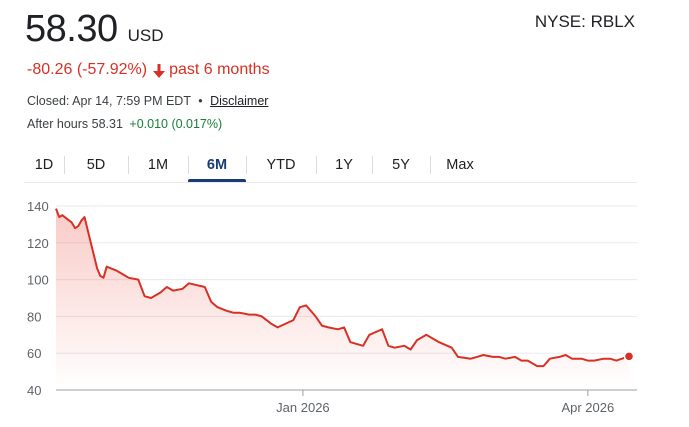  What do you see at coordinates (281, 165) in the screenshot?
I see `tab-ytd: YTD` at bounding box center [281, 165].